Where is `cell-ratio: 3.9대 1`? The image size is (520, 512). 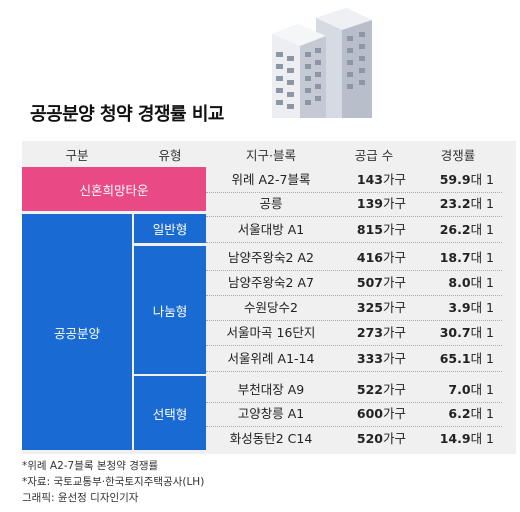 cell-ratio: 3.9대 1 is located at coordinates (460, 307).